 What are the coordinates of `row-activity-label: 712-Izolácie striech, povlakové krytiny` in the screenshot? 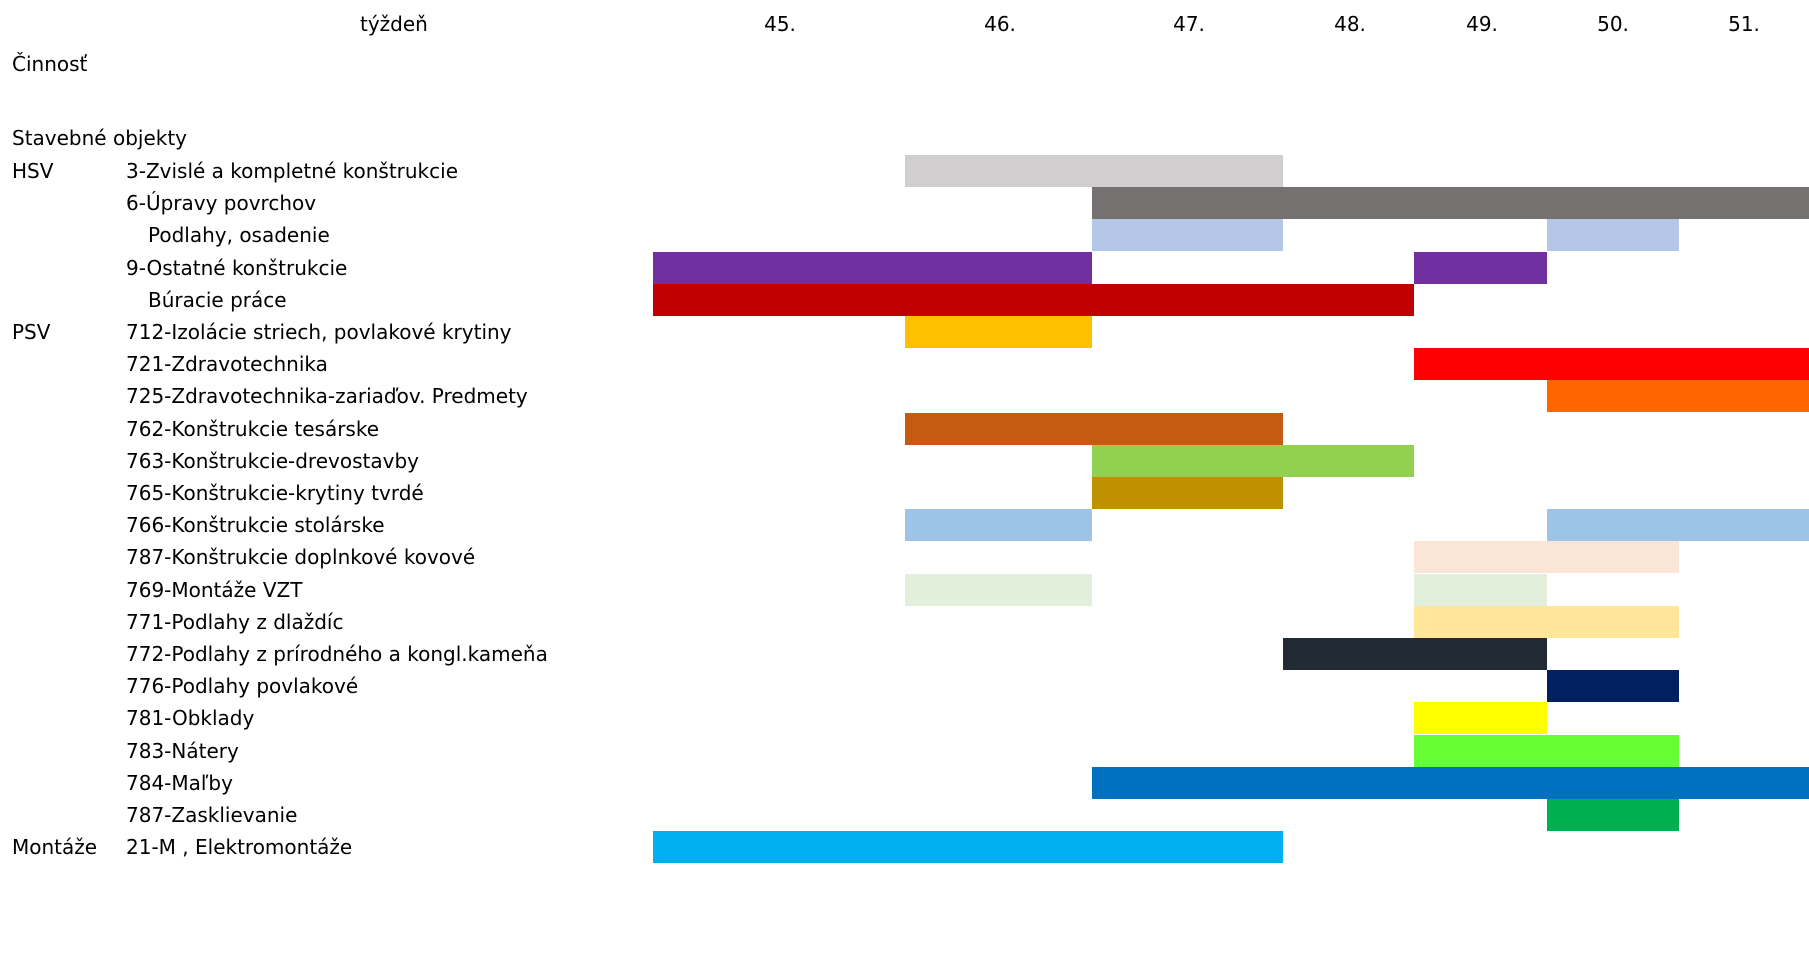 It's located at (319, 332).